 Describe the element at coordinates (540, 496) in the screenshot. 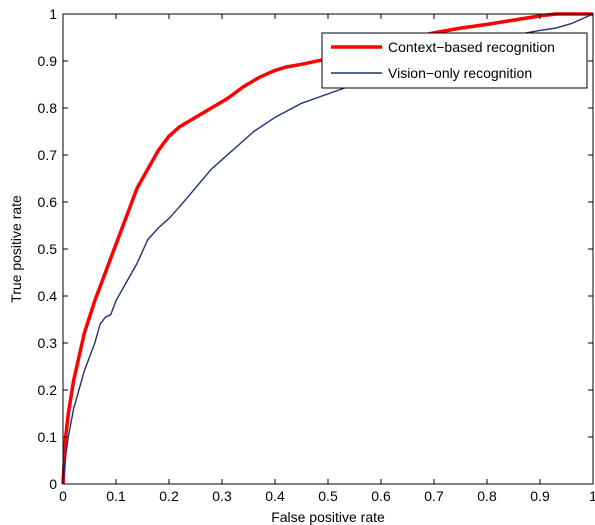

I see `x-tick-label: 0.9` at that location.